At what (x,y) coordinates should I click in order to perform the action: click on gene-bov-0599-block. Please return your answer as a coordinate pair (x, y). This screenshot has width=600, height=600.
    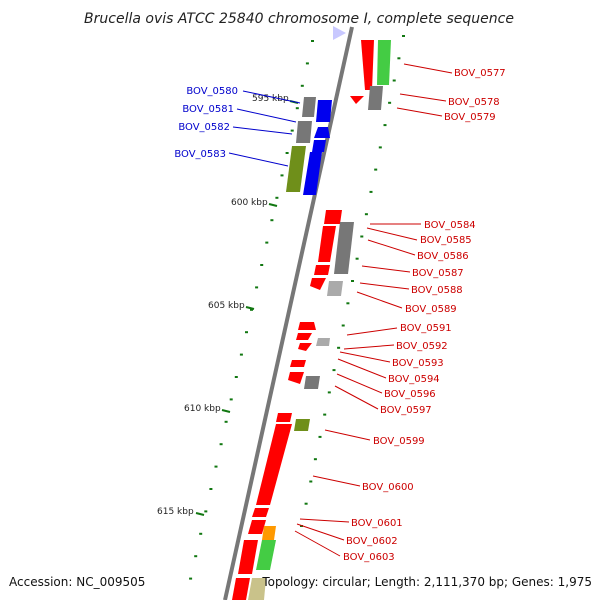
    Looking at the image, I should click on (302, 425).